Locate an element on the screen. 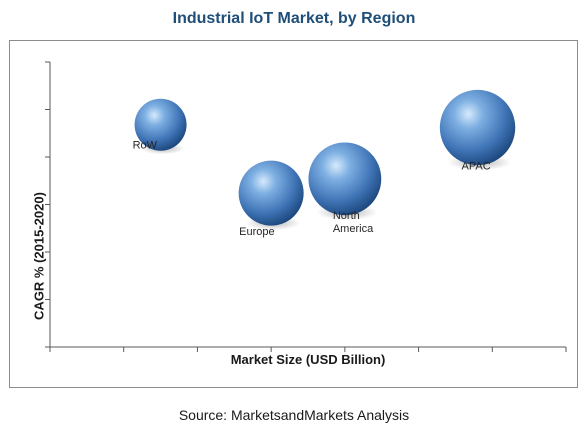  bubble-label-north-america: North America is located at coordinates (353, 222).